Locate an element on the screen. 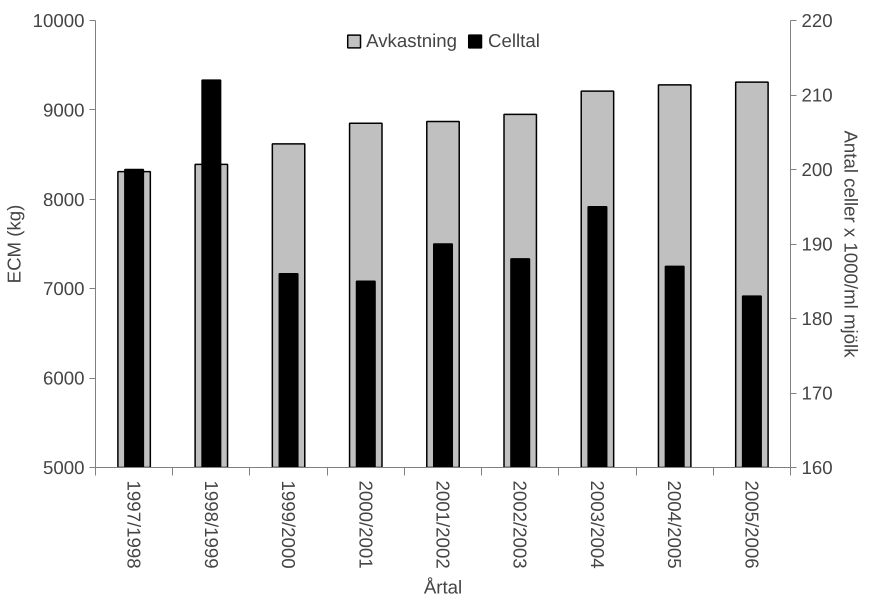 The height and width of the screenshot is (608, 889). x-tick-label: 2002/2003 is located at coordinates (520, 524).